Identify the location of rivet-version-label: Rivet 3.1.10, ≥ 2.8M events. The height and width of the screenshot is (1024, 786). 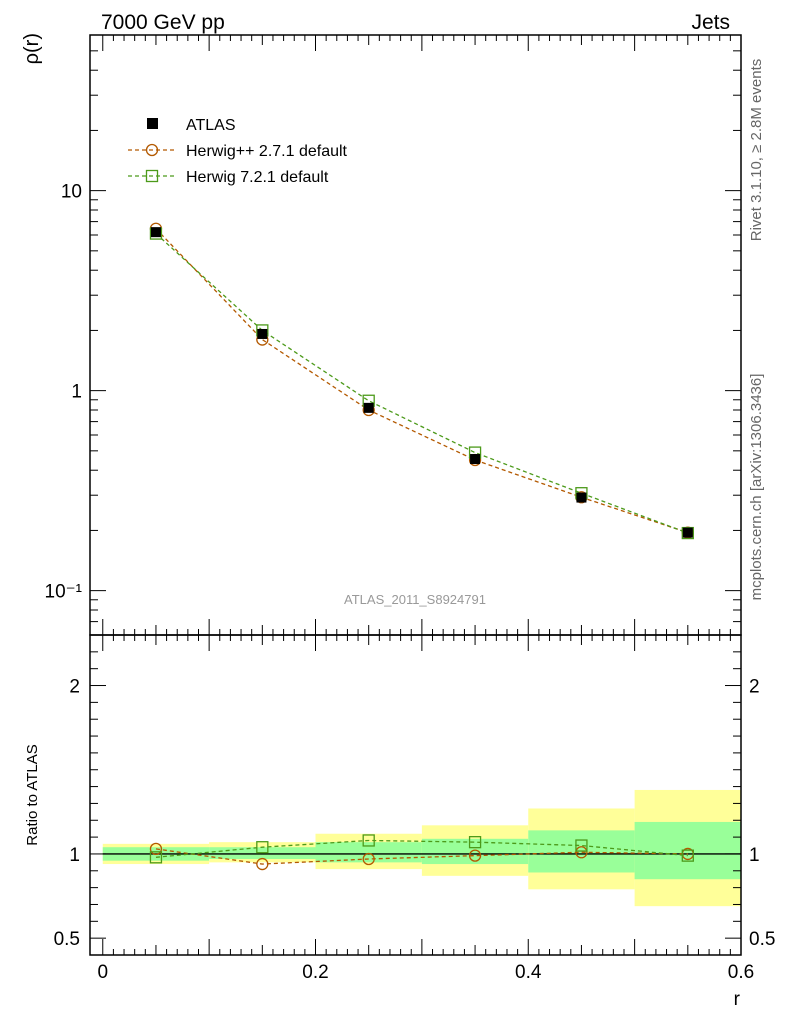
(756, 150).